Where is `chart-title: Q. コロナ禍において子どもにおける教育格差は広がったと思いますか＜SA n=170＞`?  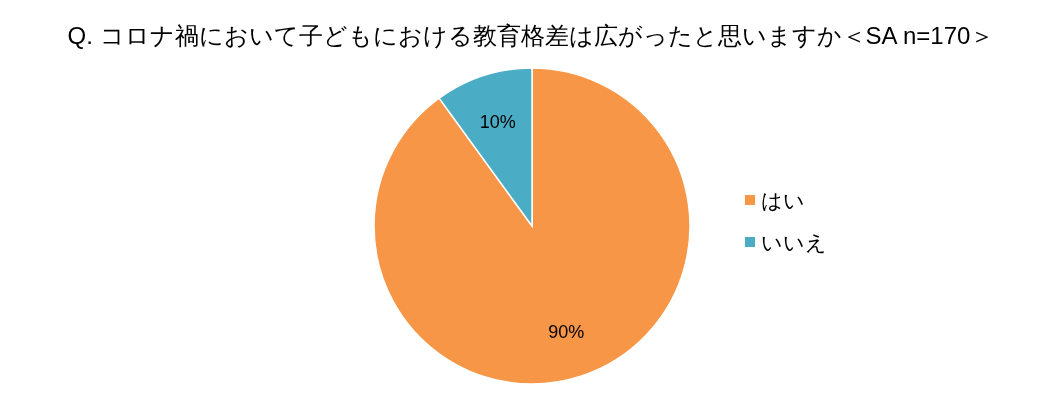 chart-title: Q. コロナ禍において子どもにおける教育格差は広がったと思いますか＜SA n=170＞ is located at coordinates (531, 35).